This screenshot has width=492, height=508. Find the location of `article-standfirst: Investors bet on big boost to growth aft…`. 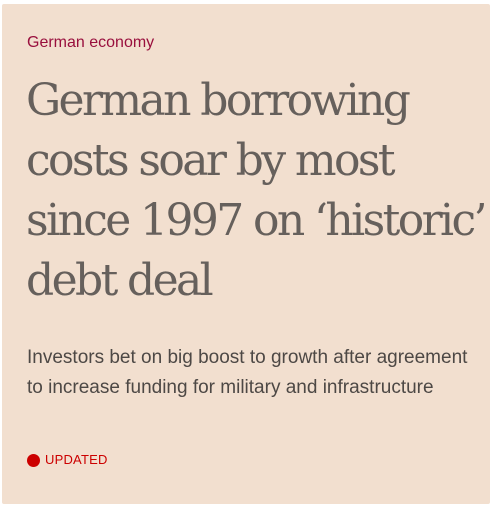

article-standfirst: Investors bet on big boost to growth aft… is located at coordinates (247, 372).